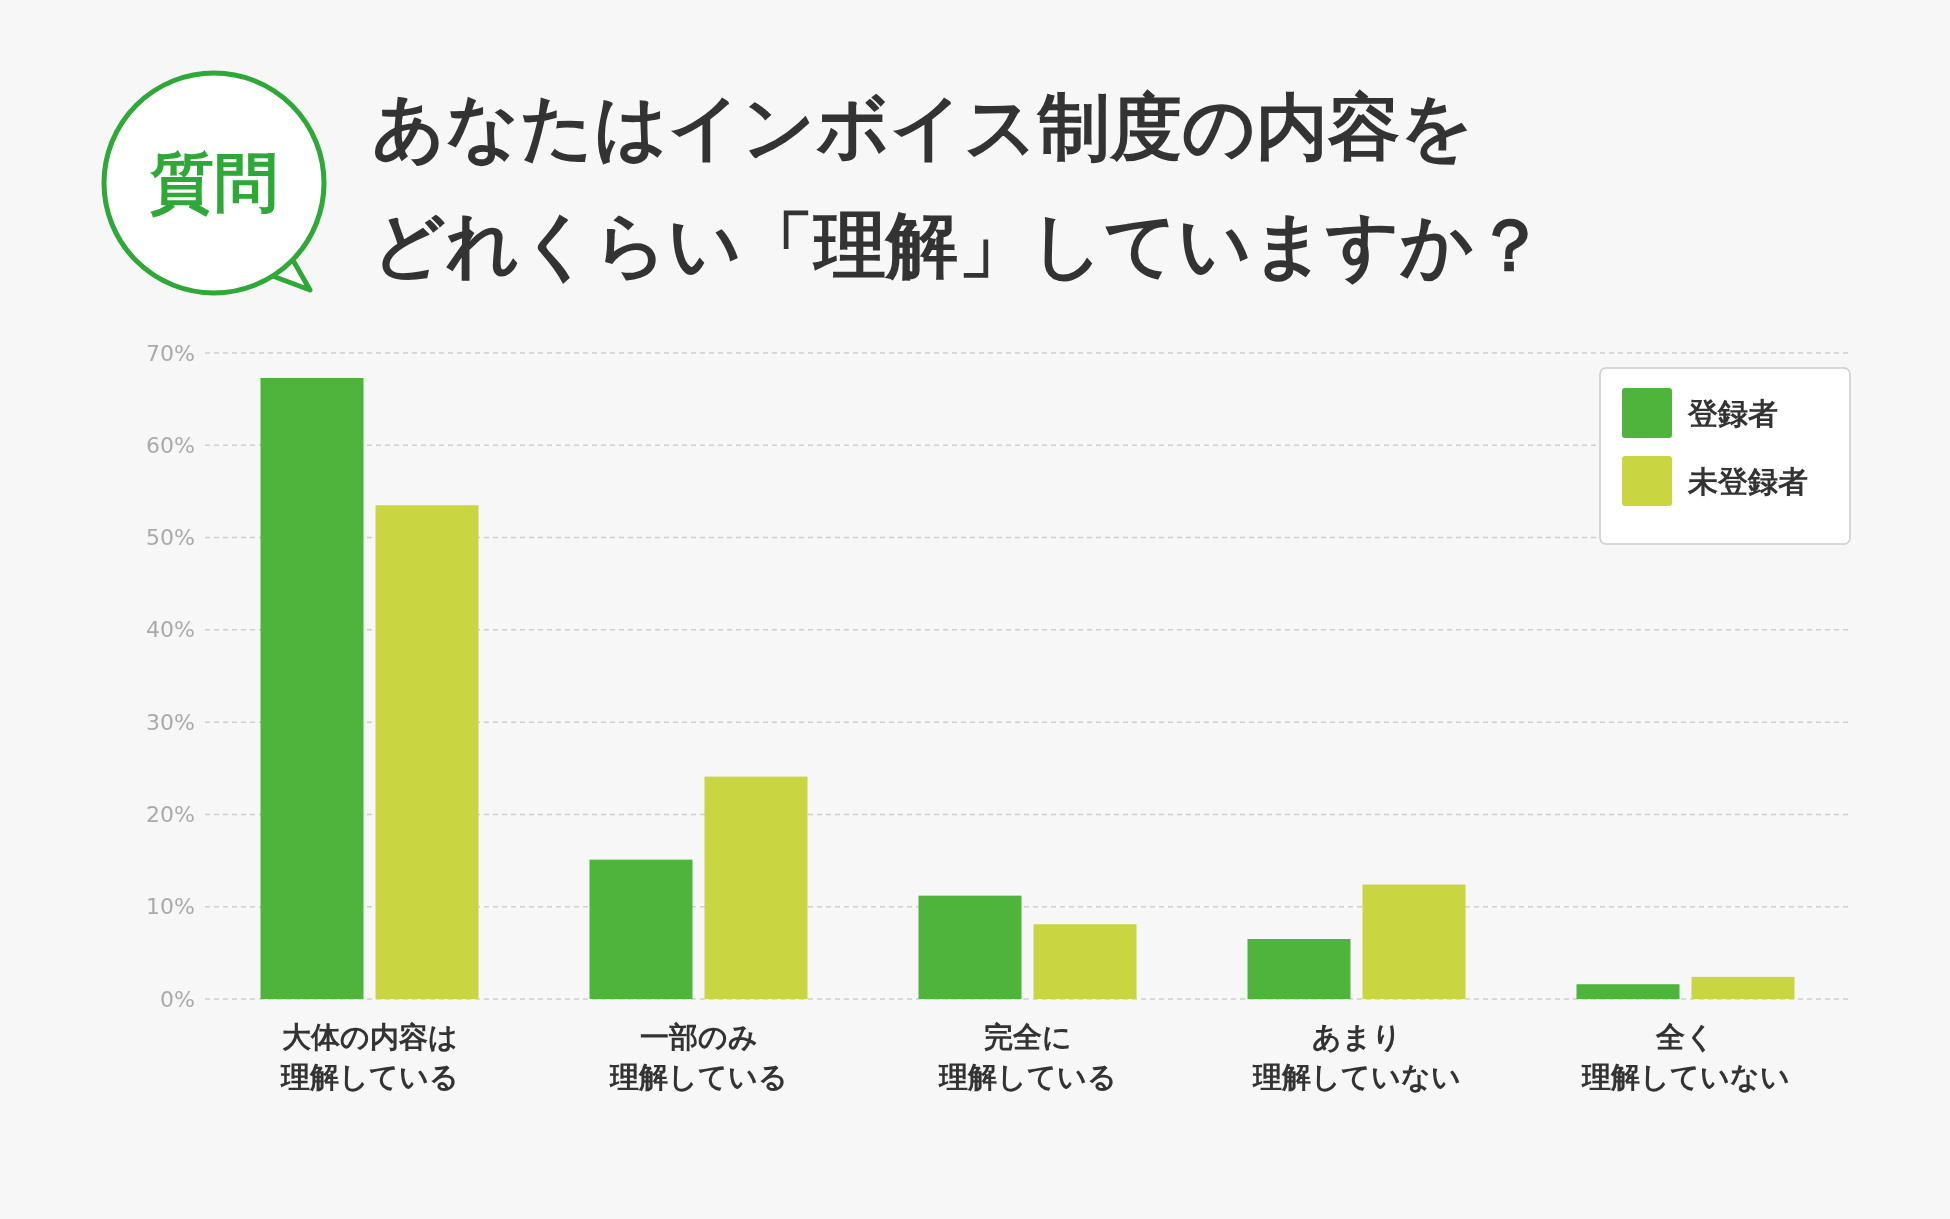 Image resolution: width=1950 pixels, height=1219 pixels. I want to click on y-tick-label: 0%, so click(177, 999).